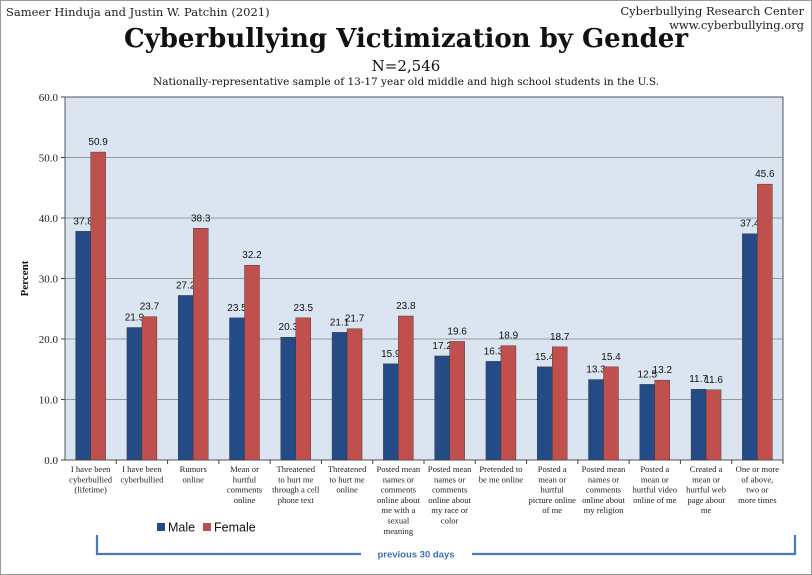  Describe the element at coordinates (706, 479) in the screenshot. I see `x-category-label-line: mean or` at that location.